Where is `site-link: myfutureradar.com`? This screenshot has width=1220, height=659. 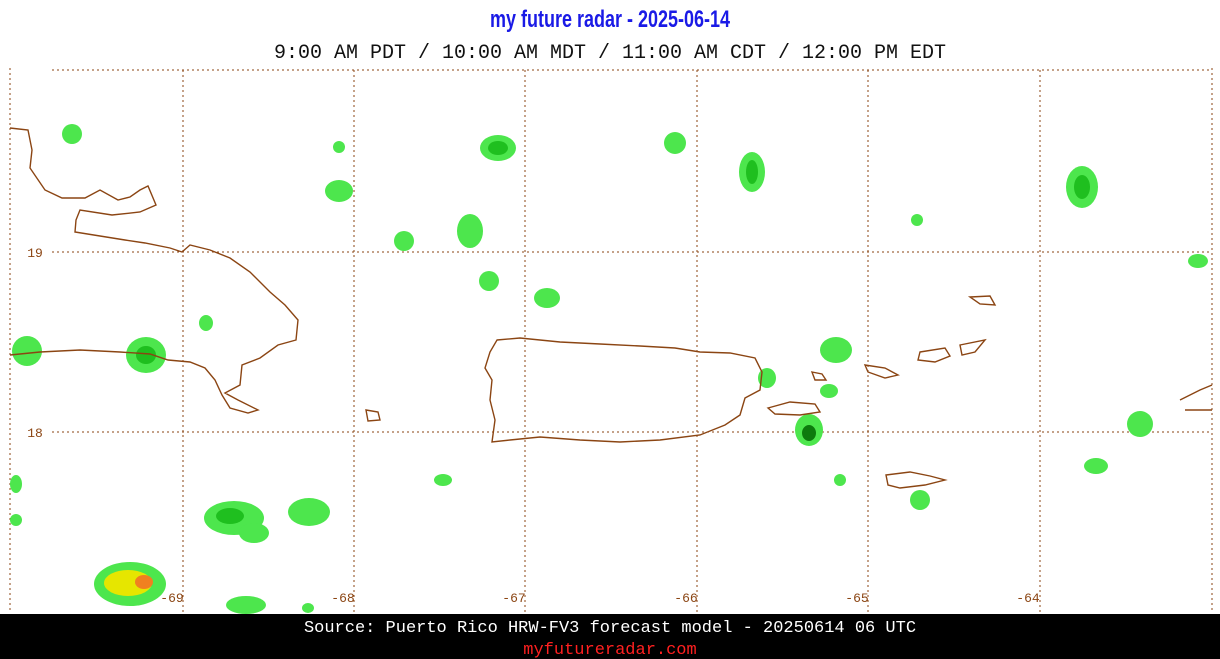 site-link: myfutureradar.com is located at coordinates (609, 650).